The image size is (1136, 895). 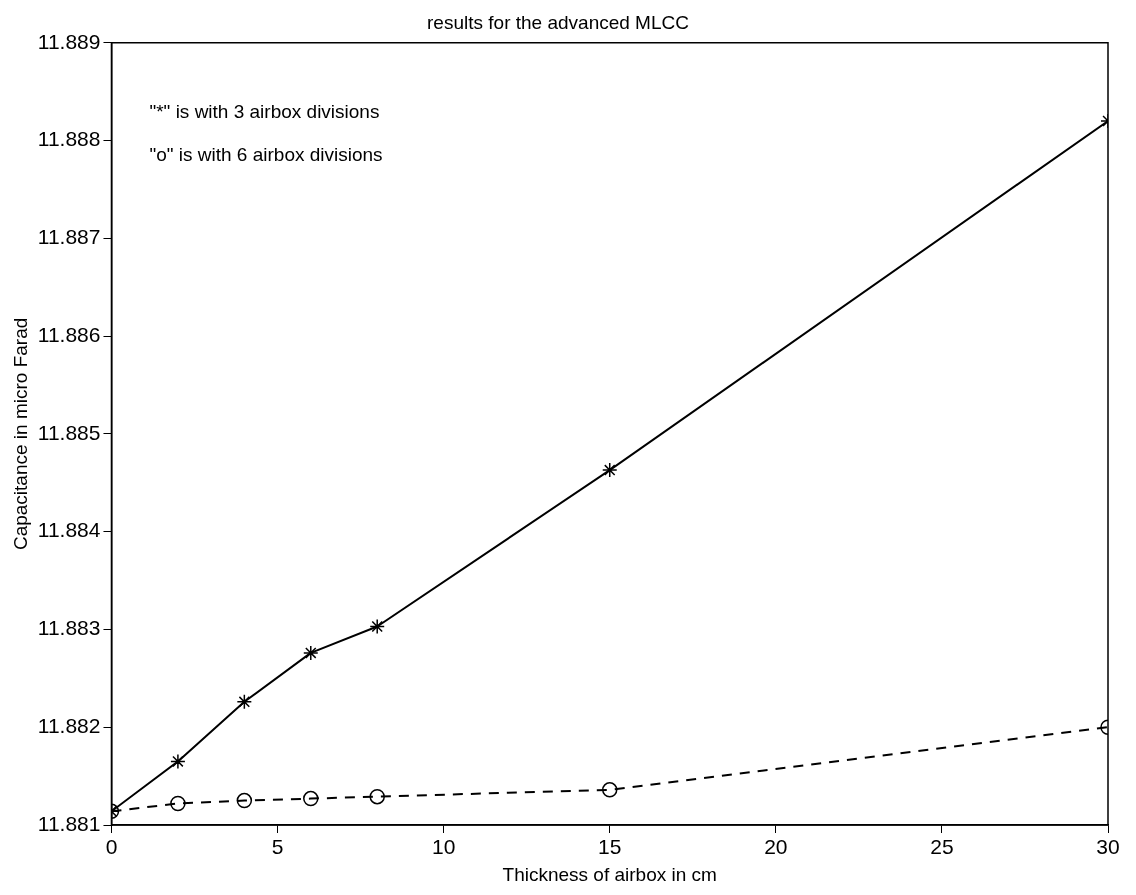 I want to click on y-axis-title: Capacitance in micro Farad, so click(x=20, y=434).